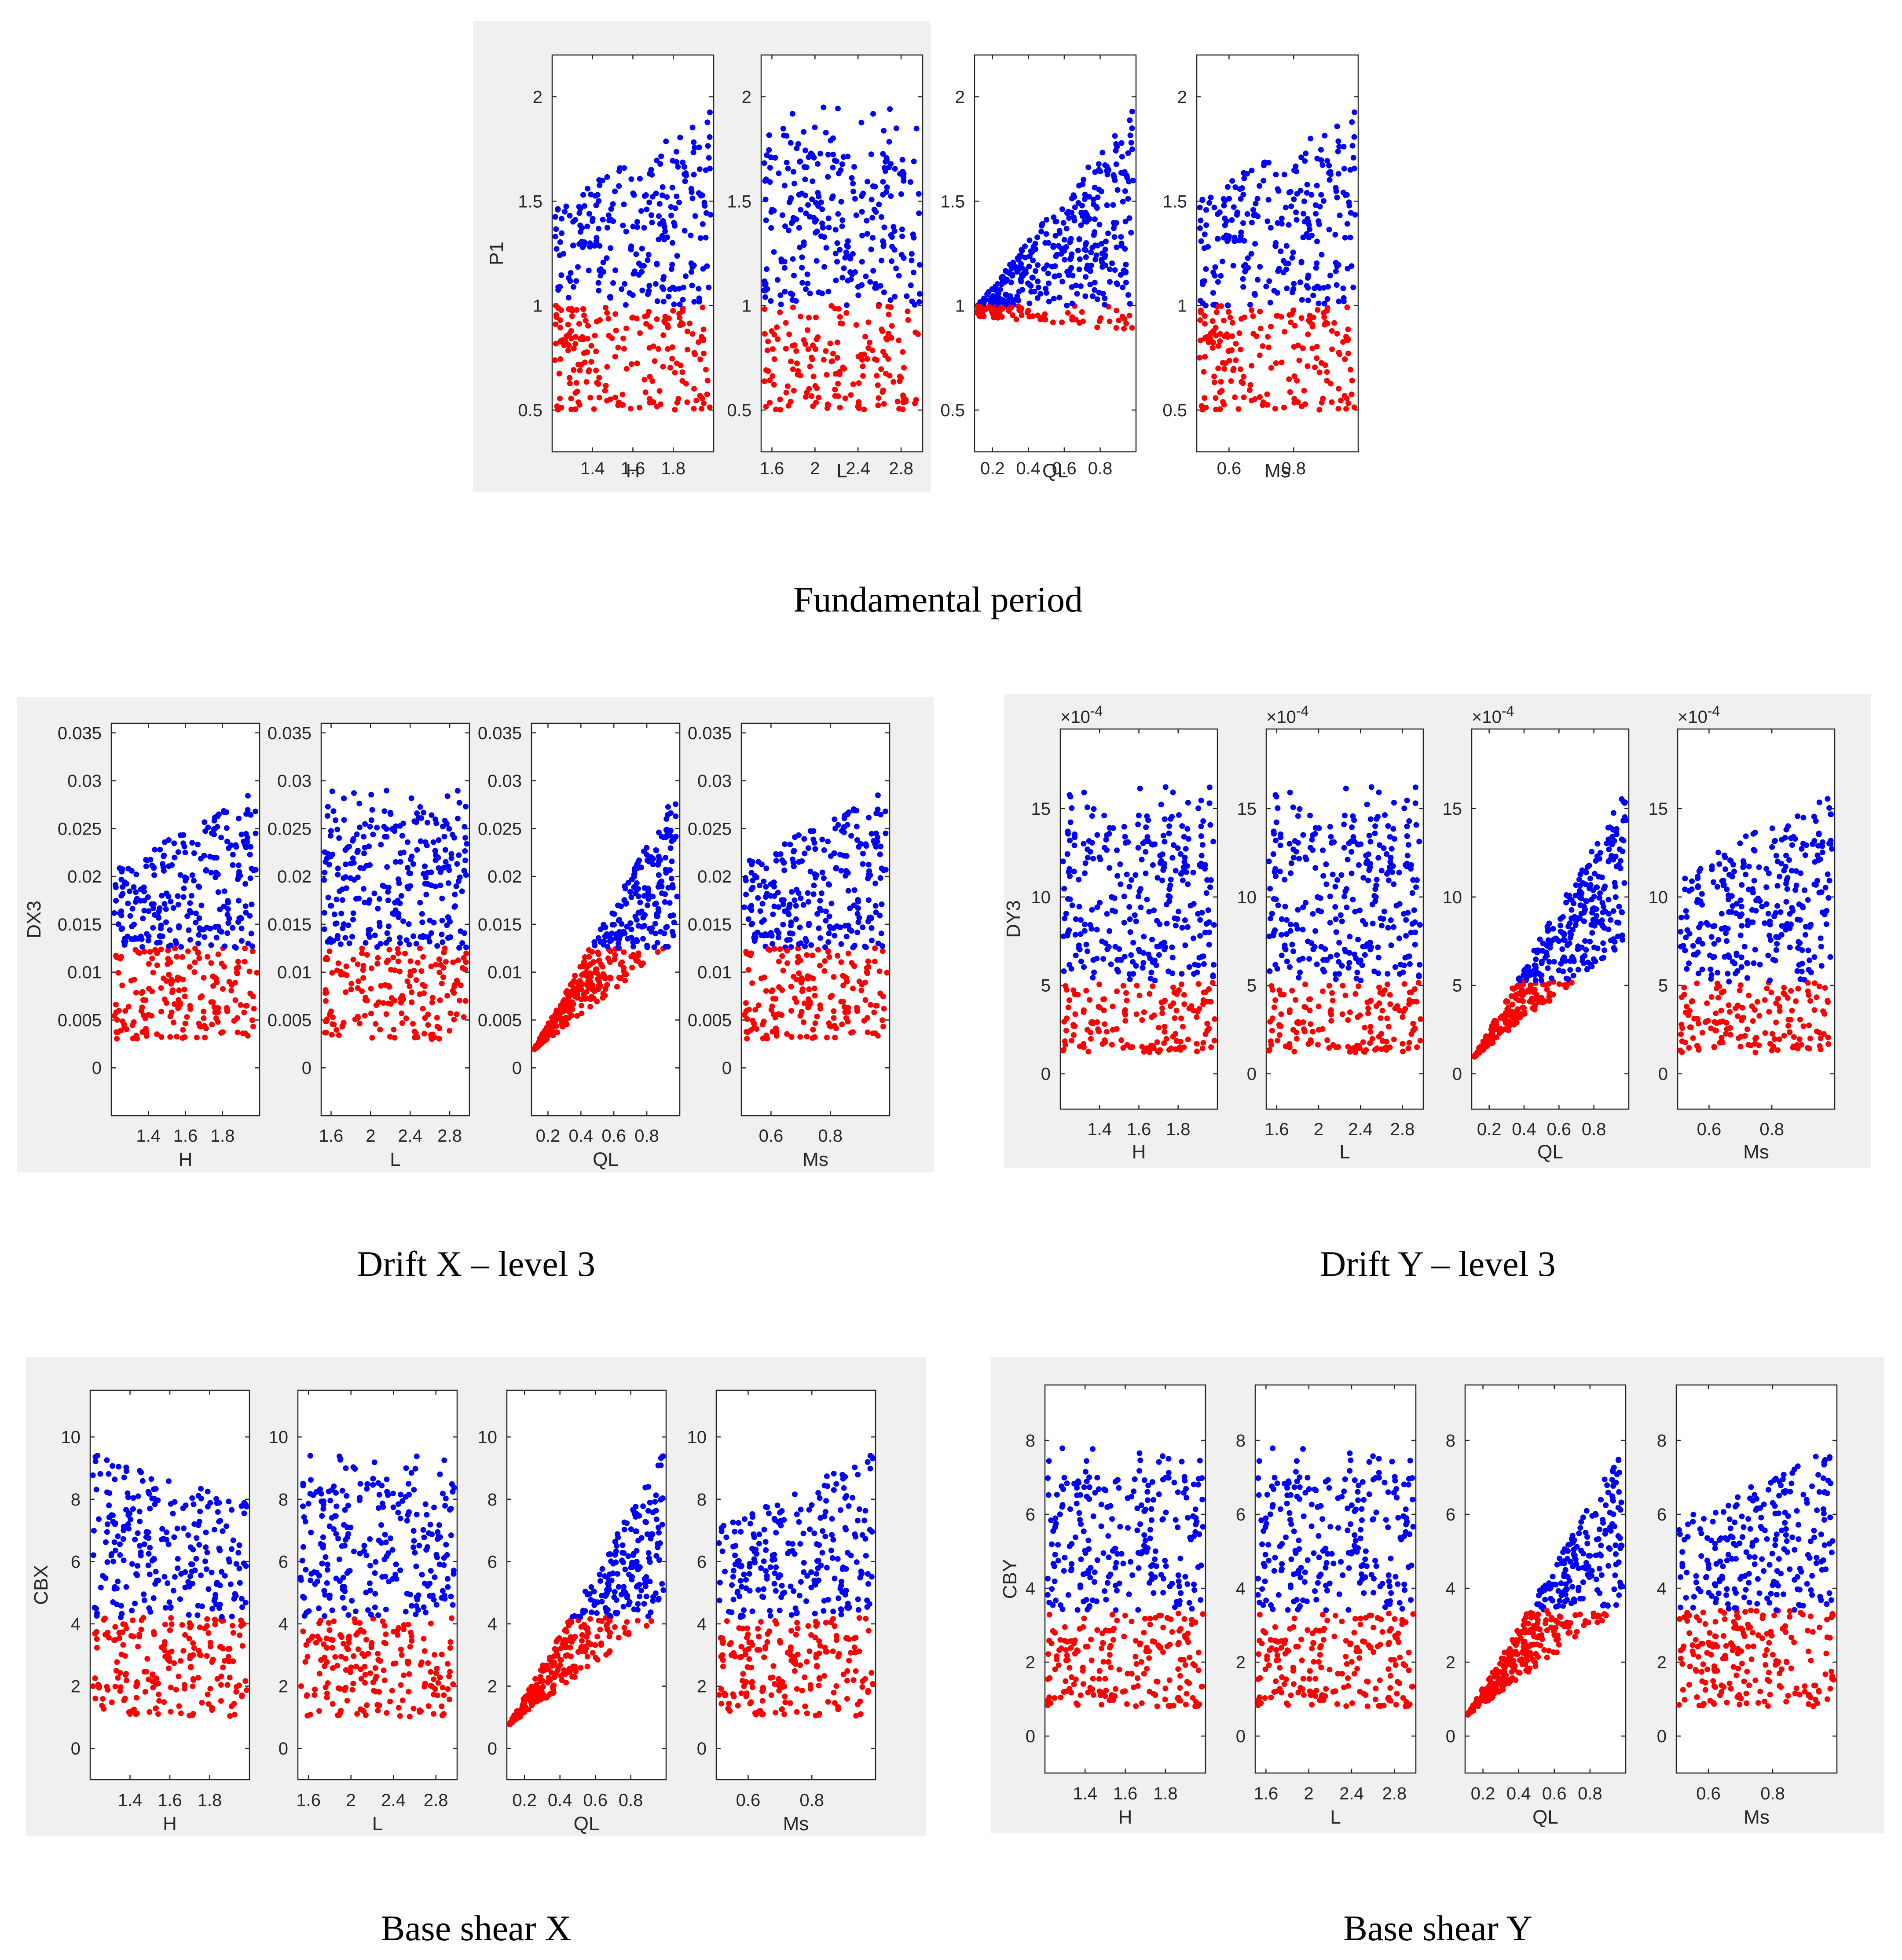 This screenshot has height=1960, width=1902. I want to click on x-tick-label: 1.8, so click(1178, 1129).